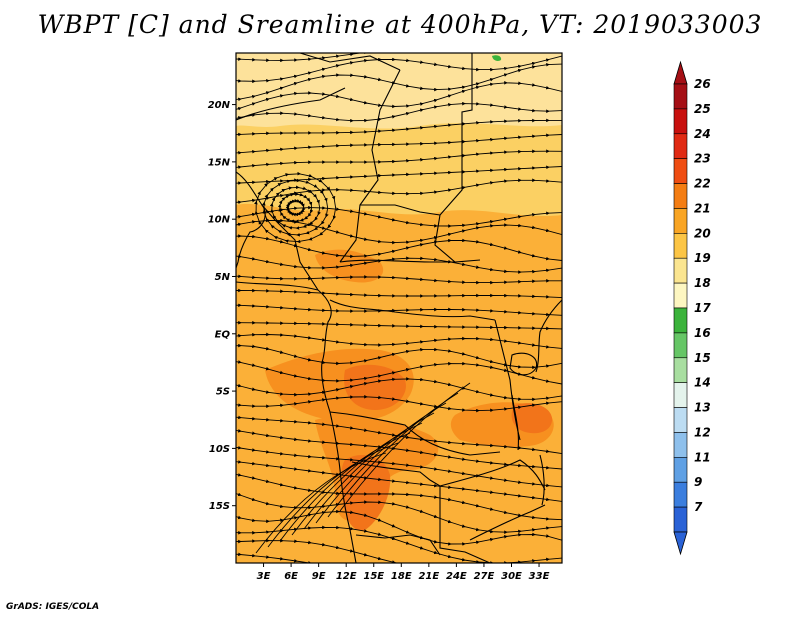 The height and width of the screenshot is (618, 800). I want to click on colorbar-label: 15, so click(702, 358).